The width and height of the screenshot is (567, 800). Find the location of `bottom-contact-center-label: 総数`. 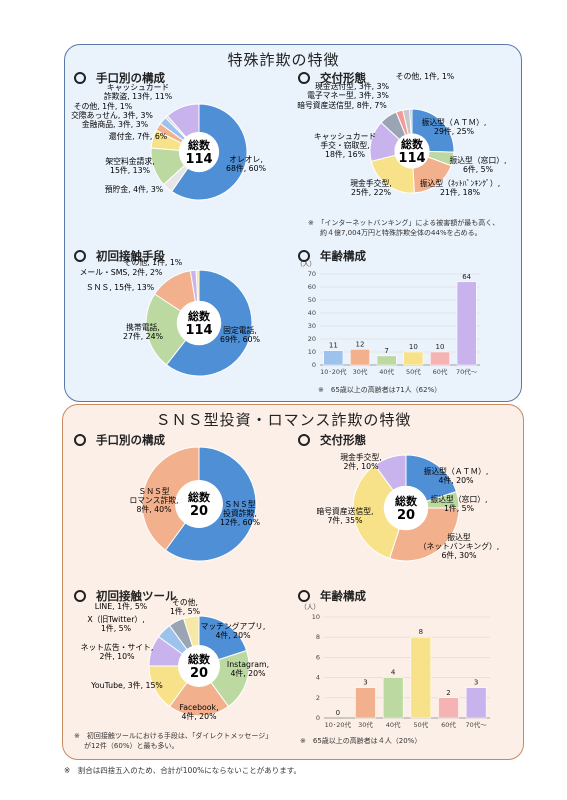

bottom-contact-center-label: 総数 is located at coordinates (199, 659).